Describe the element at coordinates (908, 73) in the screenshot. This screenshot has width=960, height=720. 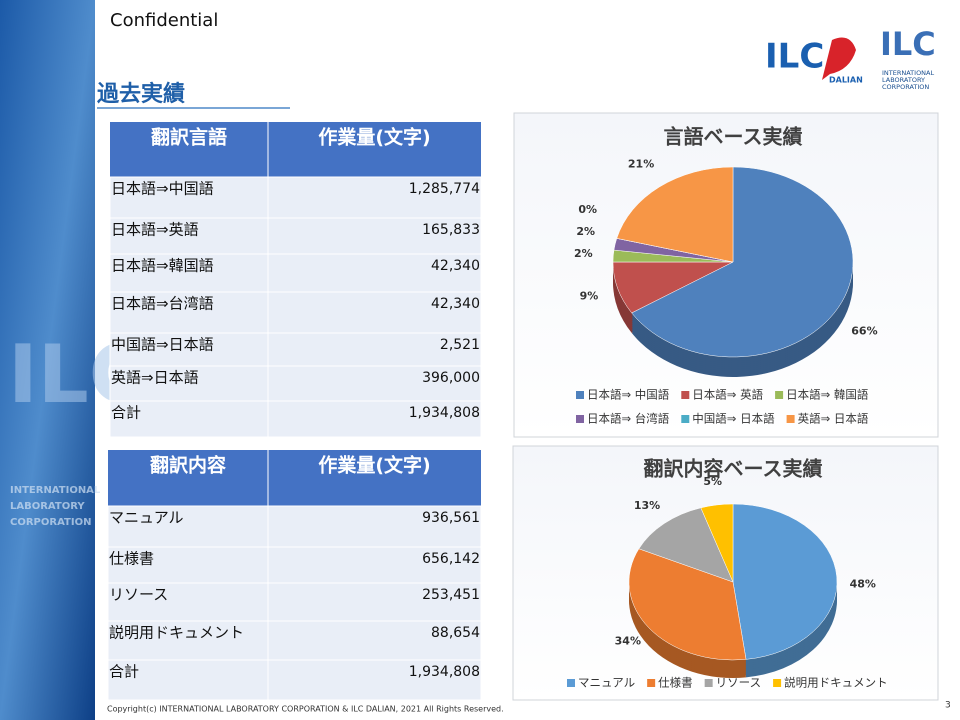
I see `logo-text: INTERNATIONAL` at that location.